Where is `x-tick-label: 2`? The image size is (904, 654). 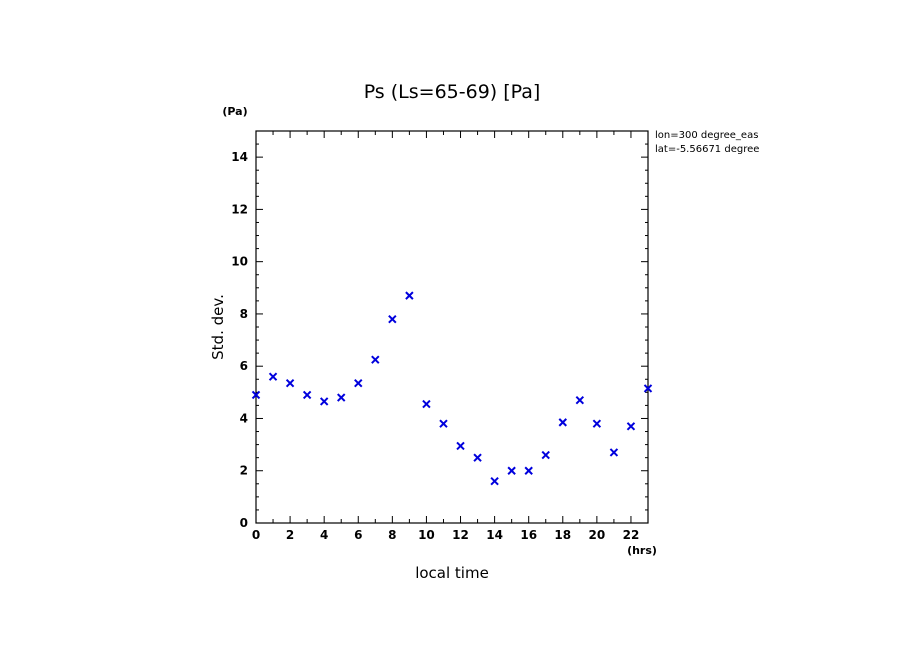
x-tick-label: 2 is located at coordinates (290, 535).